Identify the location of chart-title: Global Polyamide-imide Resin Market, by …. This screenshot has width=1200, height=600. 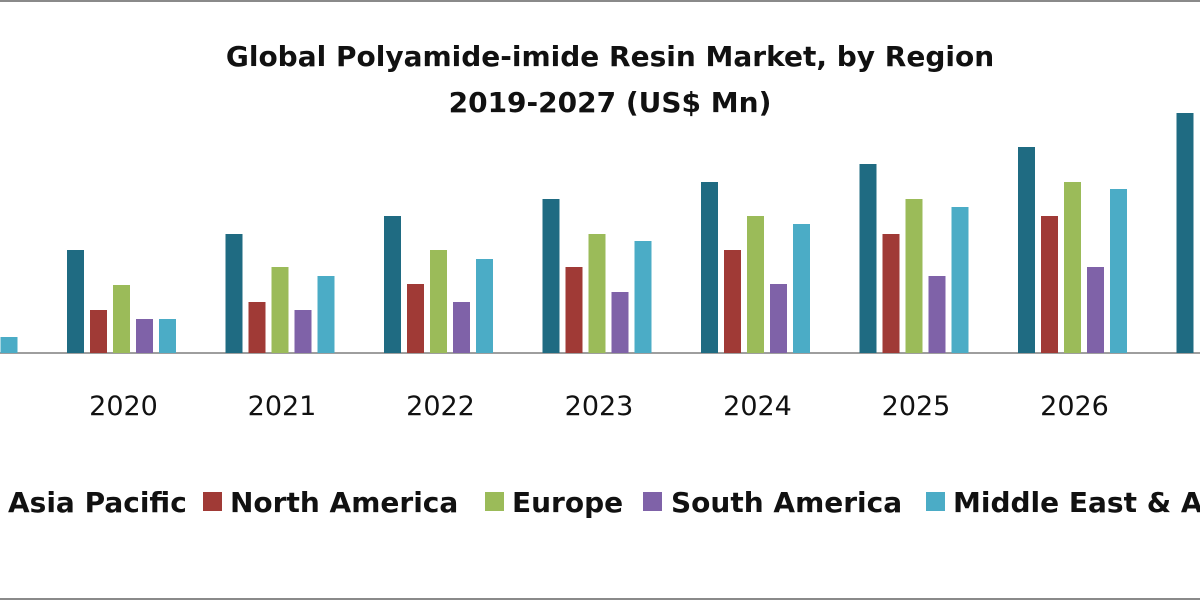
(610, 56).